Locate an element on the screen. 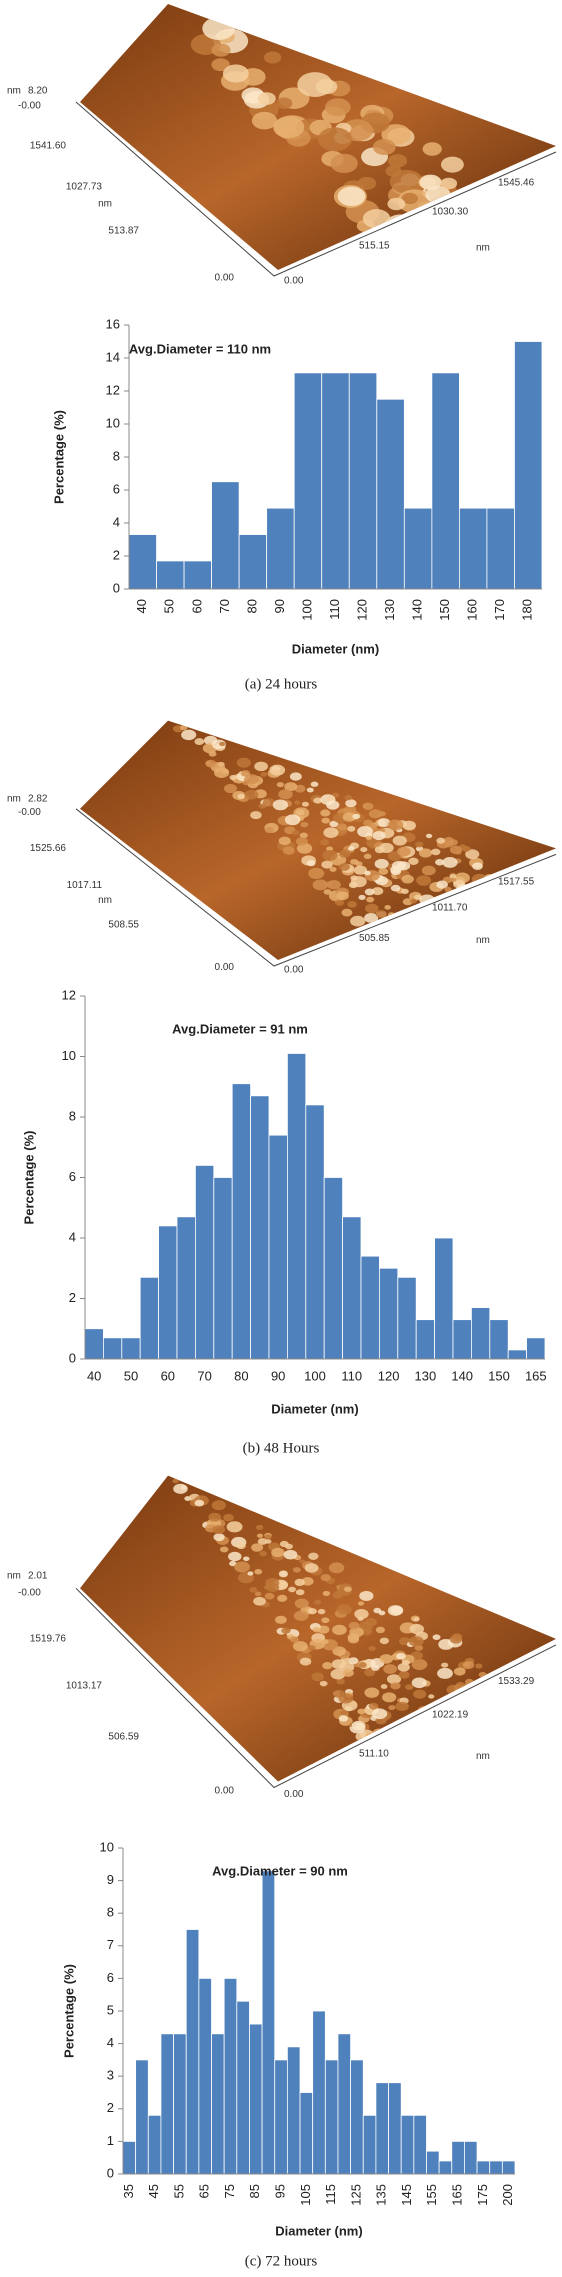 This screenshot has width=562, height=2277. x-tick-label: 150 is located at coordinates (499, 1375).